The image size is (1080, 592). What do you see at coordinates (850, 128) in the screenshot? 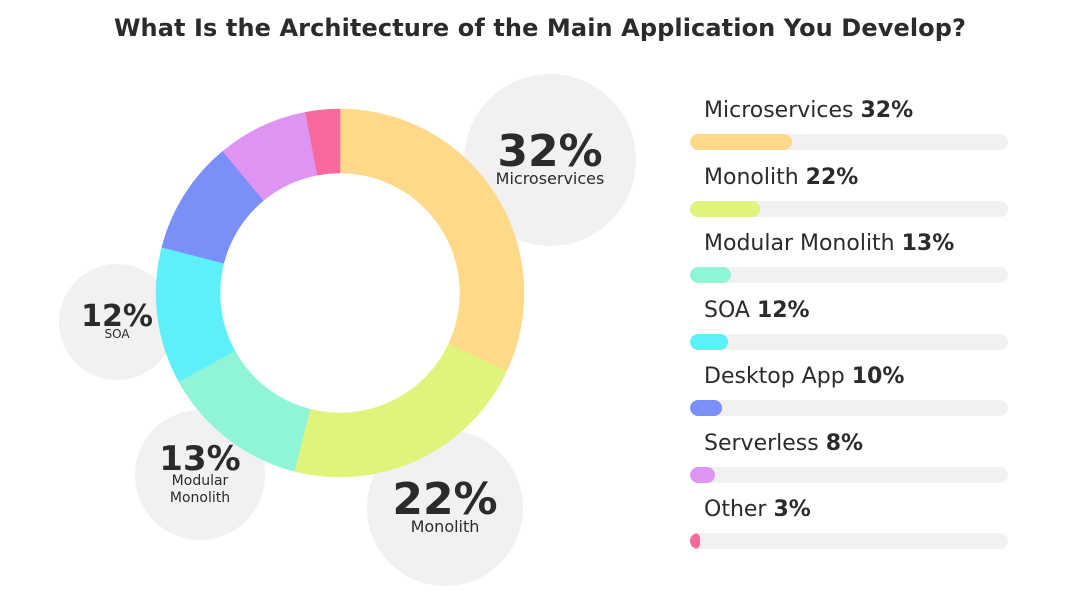
I see `legend-item-microservices: Microservices 32%` at bounding box center [850, 128].